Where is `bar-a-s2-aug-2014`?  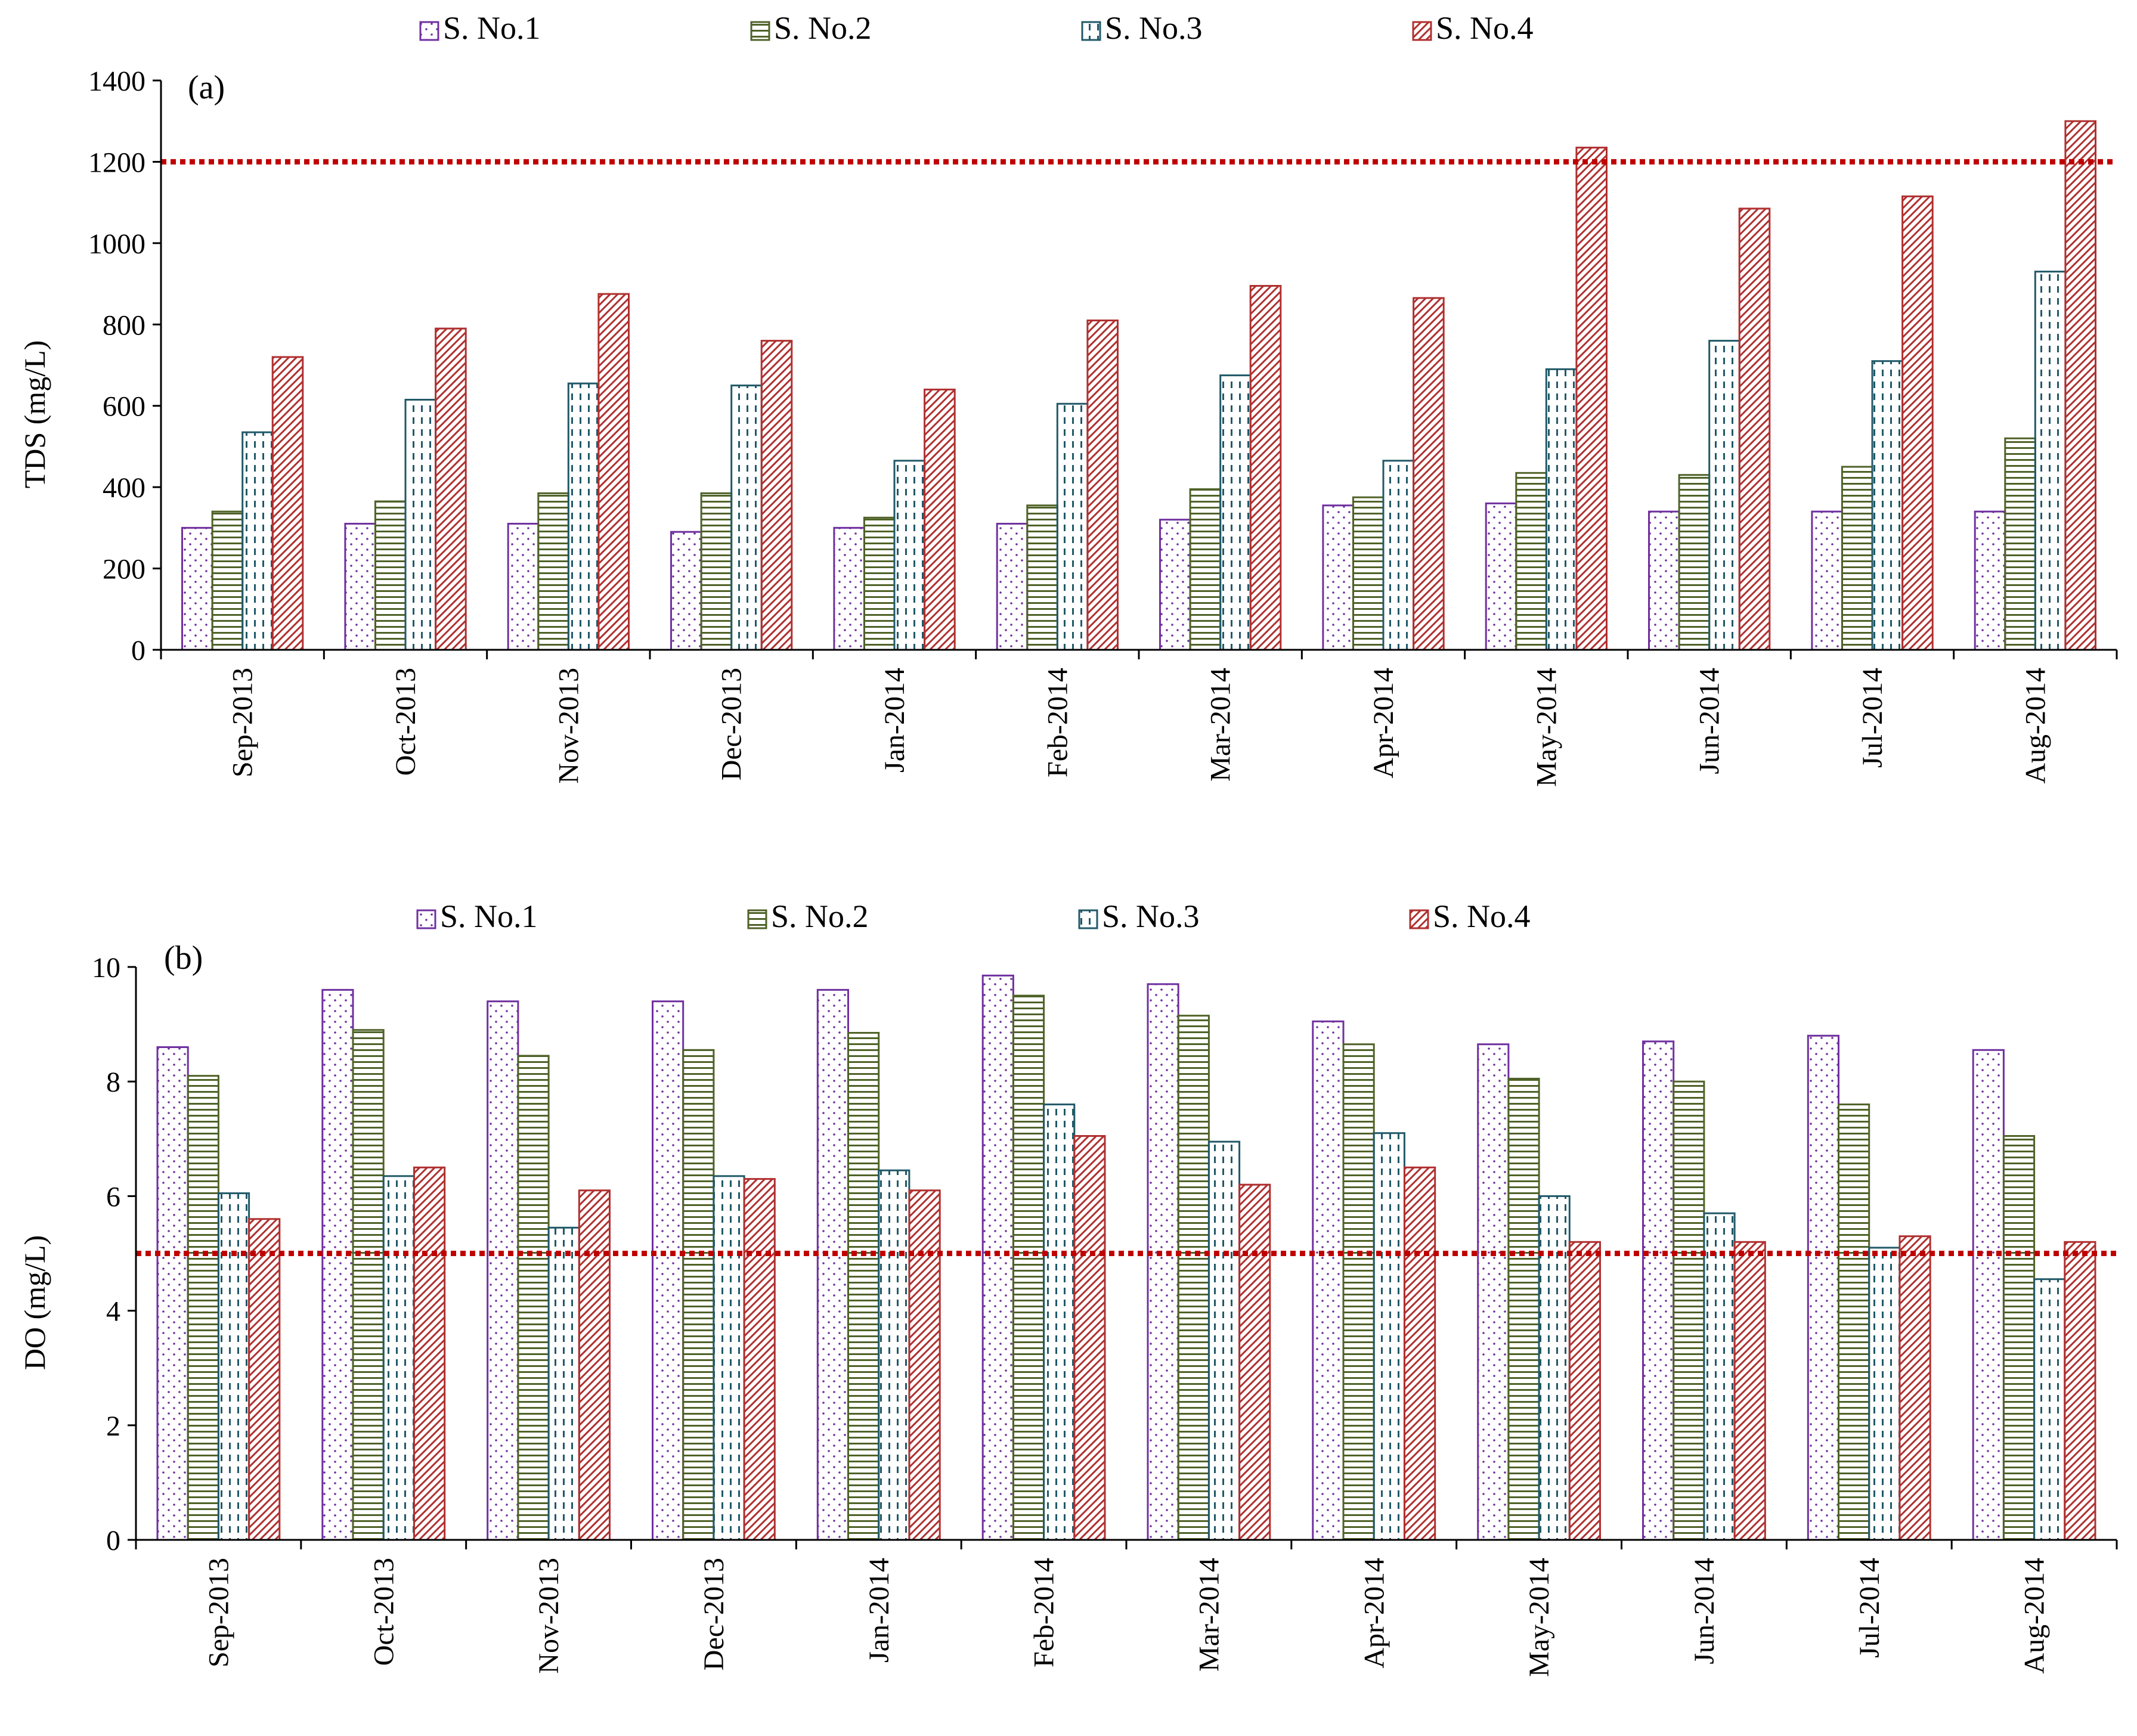 bar-a-s2-aug-2014 is located at coordinates (2020, 544).